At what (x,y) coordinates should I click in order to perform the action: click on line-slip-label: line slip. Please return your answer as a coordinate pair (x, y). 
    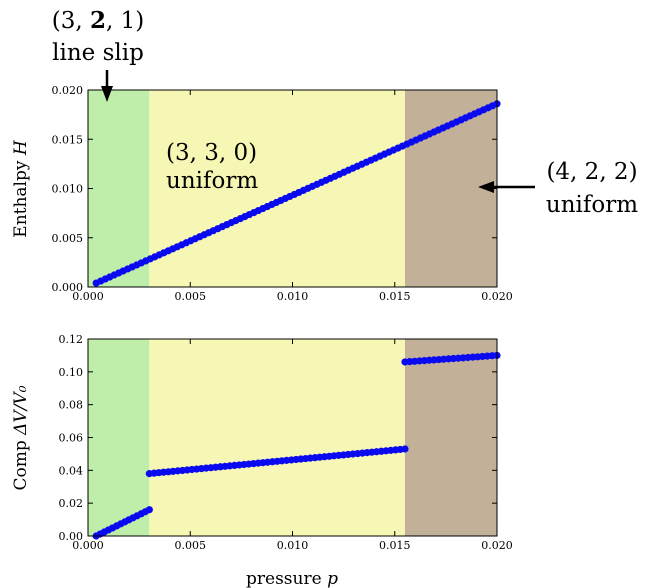
    Looking at the image, I should click on (98, 53).